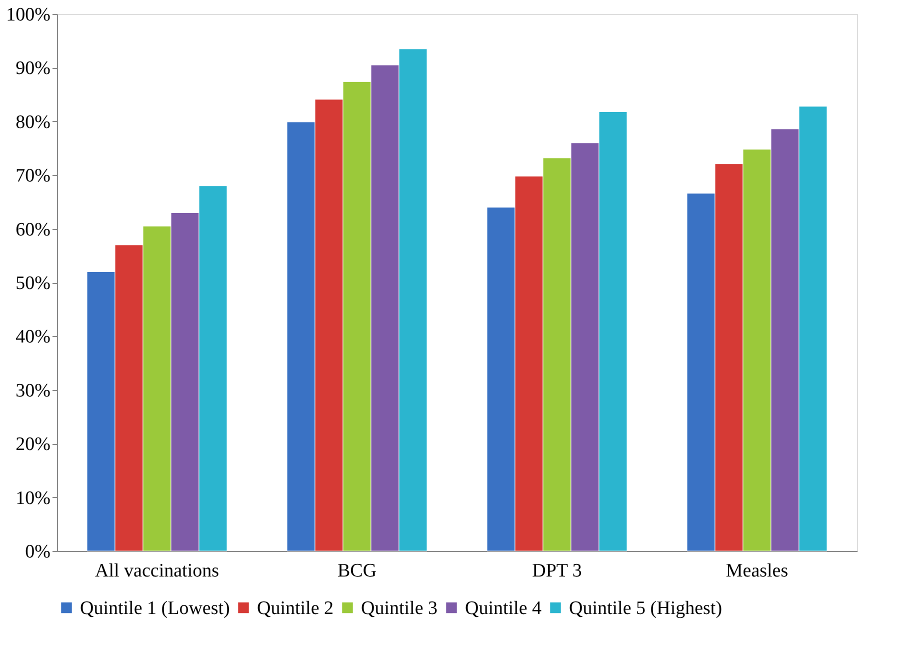  Describe the element at coordinates (645, 608) in the screenshot. I see `legend-label: Quintile 5 (Highest)` at that location.